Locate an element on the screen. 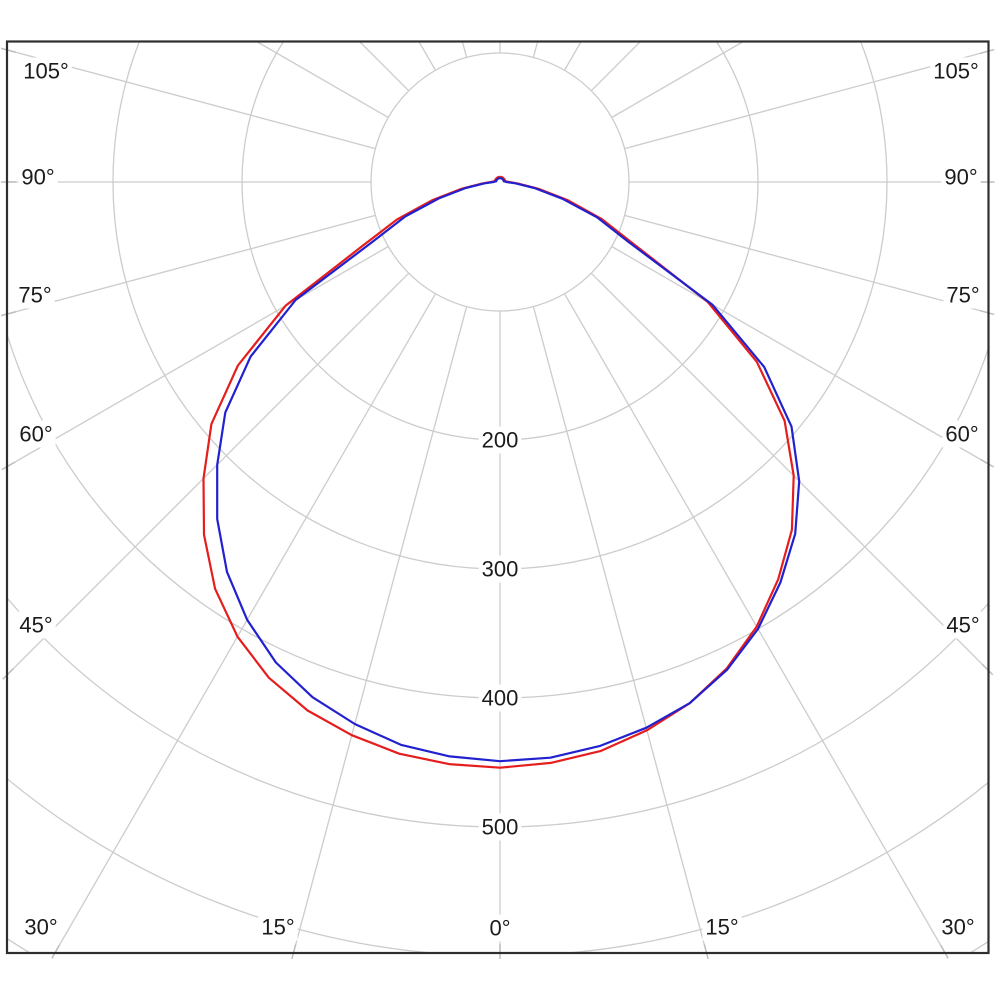  radius-label-group: 300 is located at coordinates (500, 569).